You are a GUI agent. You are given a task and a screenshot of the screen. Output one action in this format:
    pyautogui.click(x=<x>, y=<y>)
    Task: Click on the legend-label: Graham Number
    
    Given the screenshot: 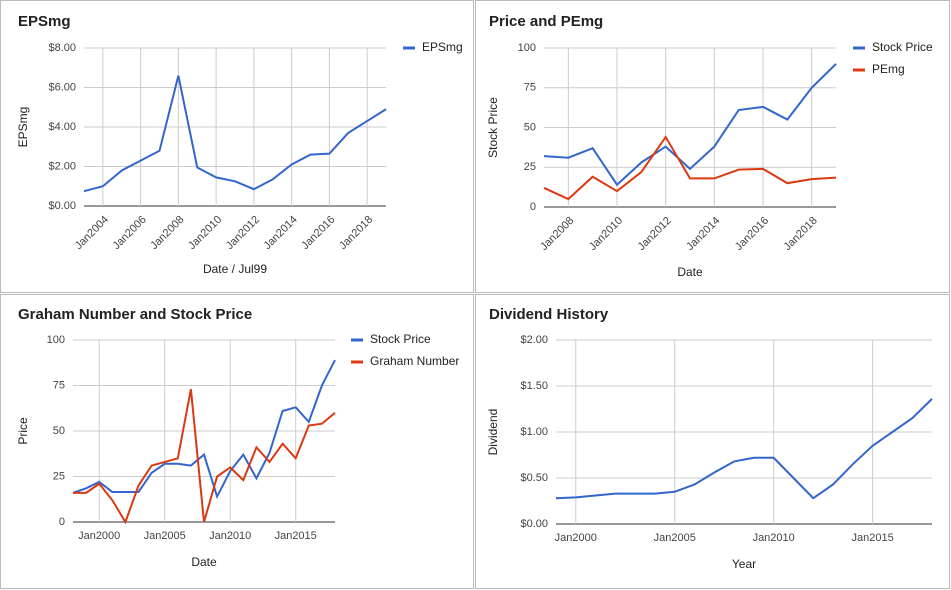 What is the action you would take?
    pyautogui.click(x=414, y=361)
    